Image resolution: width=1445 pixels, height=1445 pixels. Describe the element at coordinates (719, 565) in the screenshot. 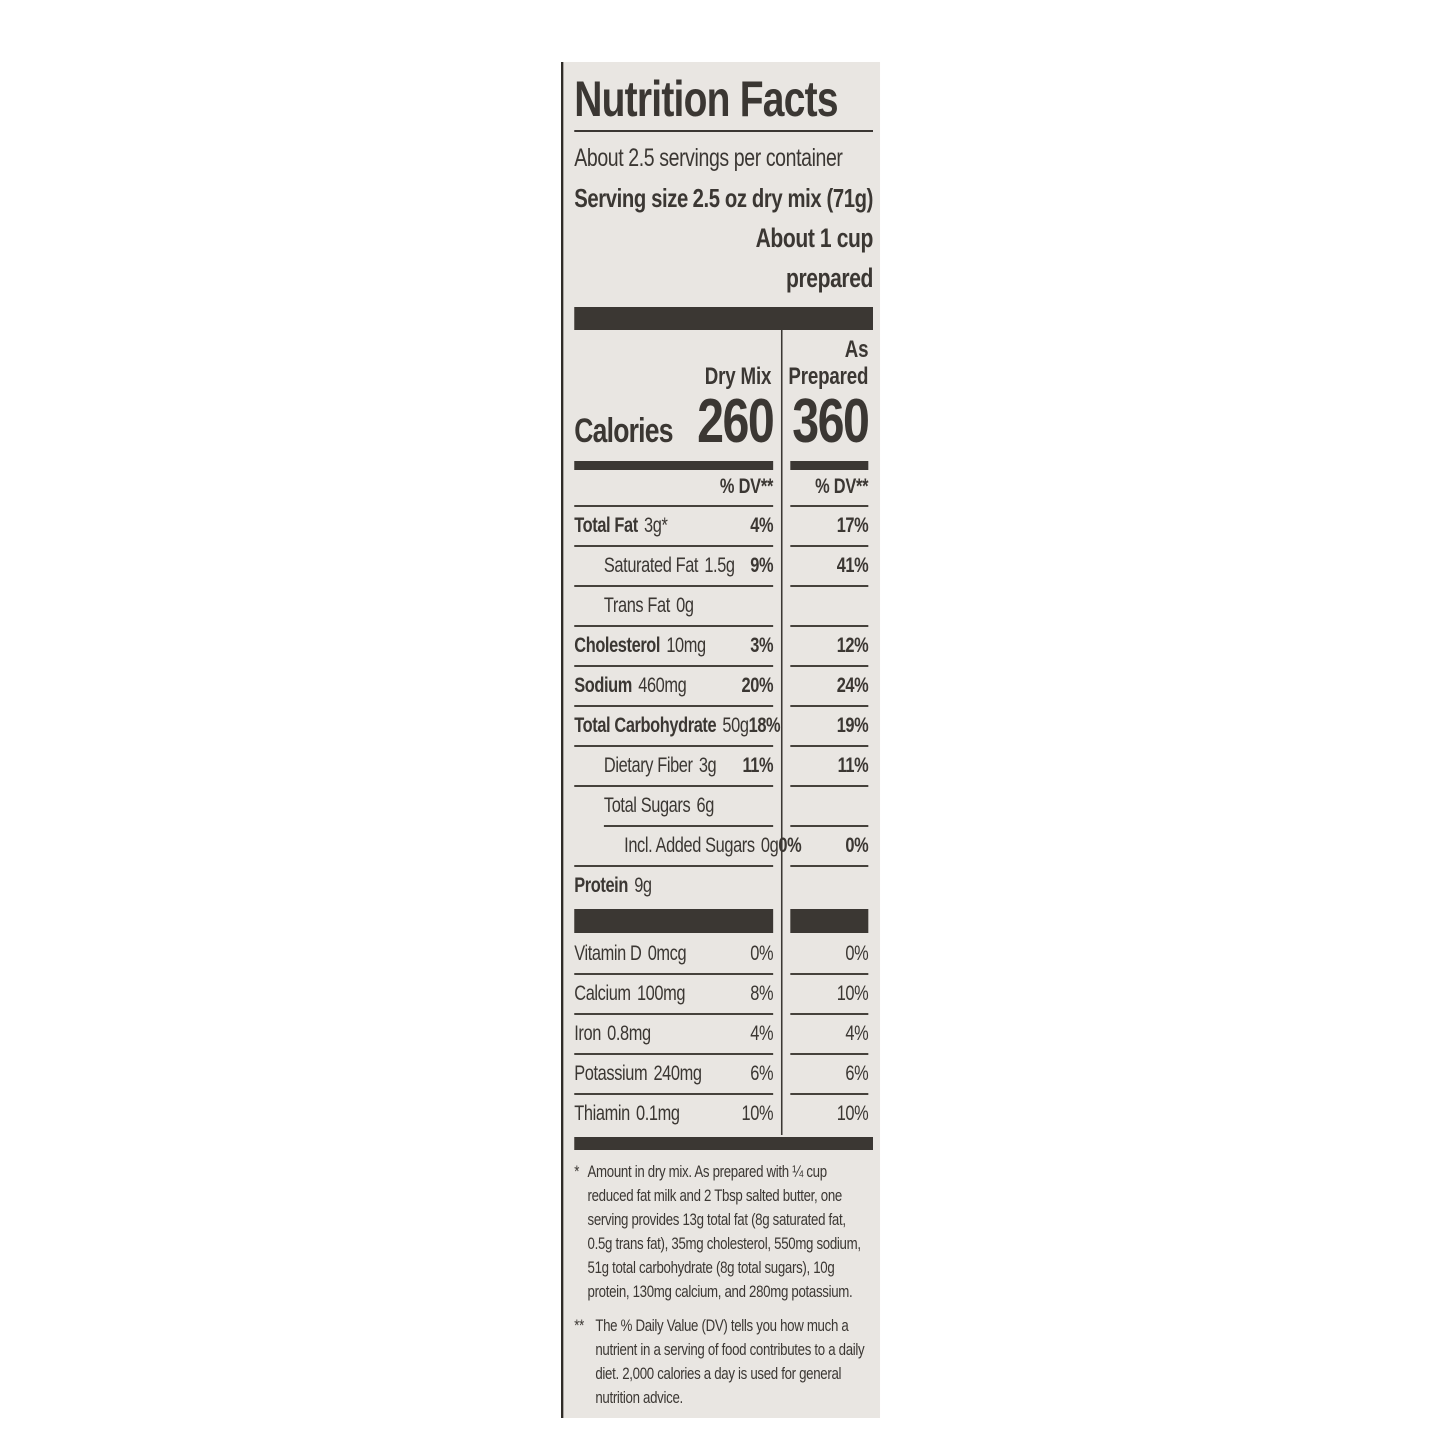

I see `nutrient-amount: 1.5g` at that location.